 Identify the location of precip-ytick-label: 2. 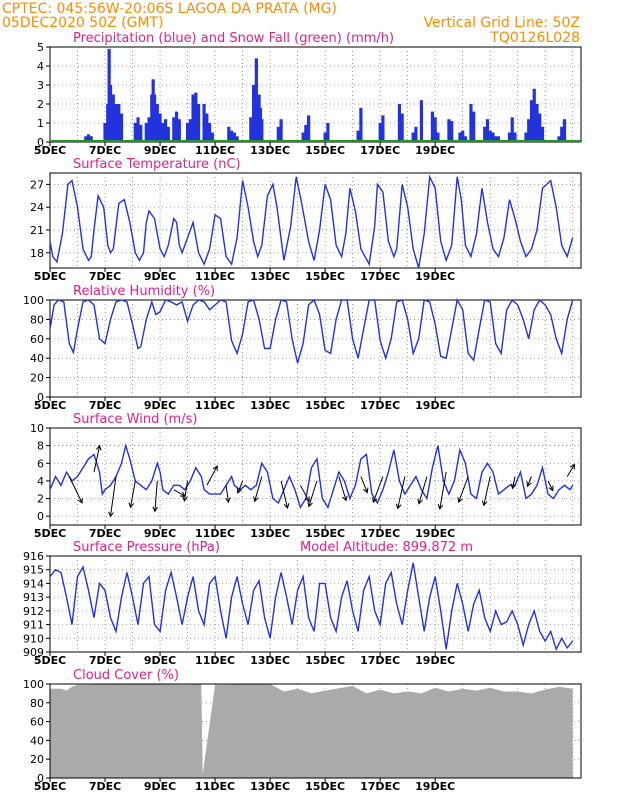
(40, 104).